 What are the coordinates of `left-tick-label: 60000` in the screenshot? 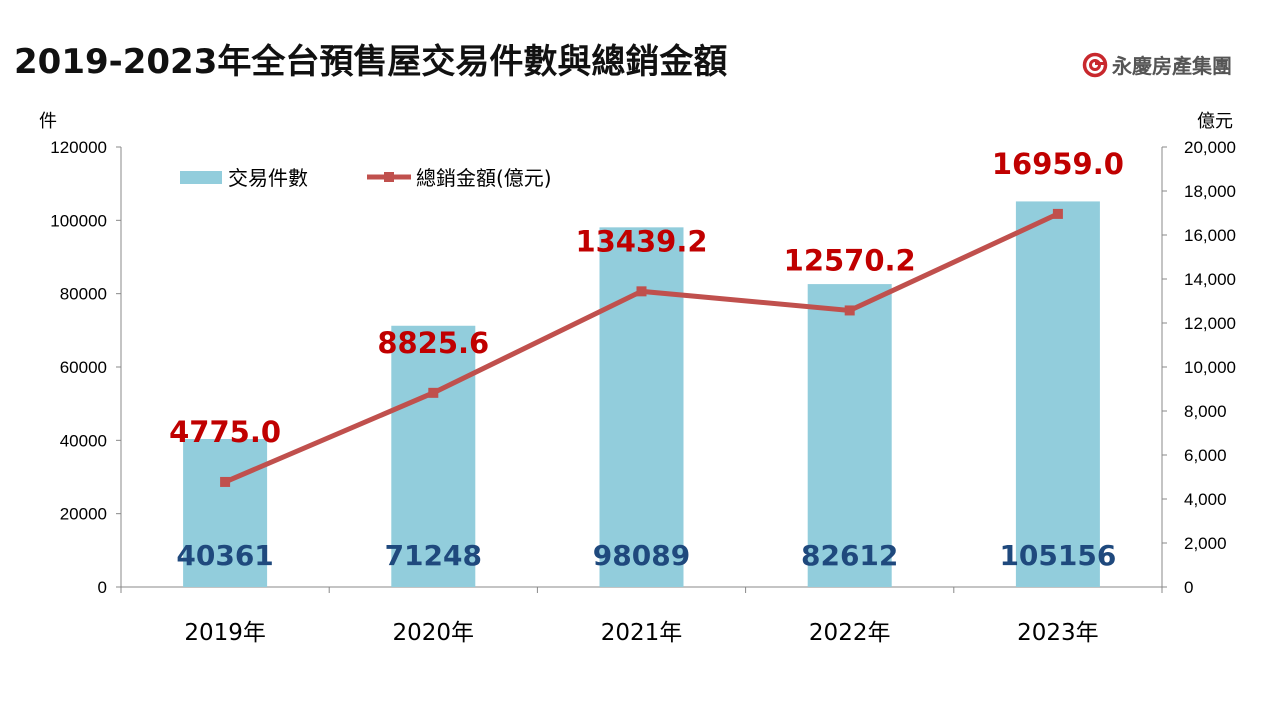 It's located at (83, 367).